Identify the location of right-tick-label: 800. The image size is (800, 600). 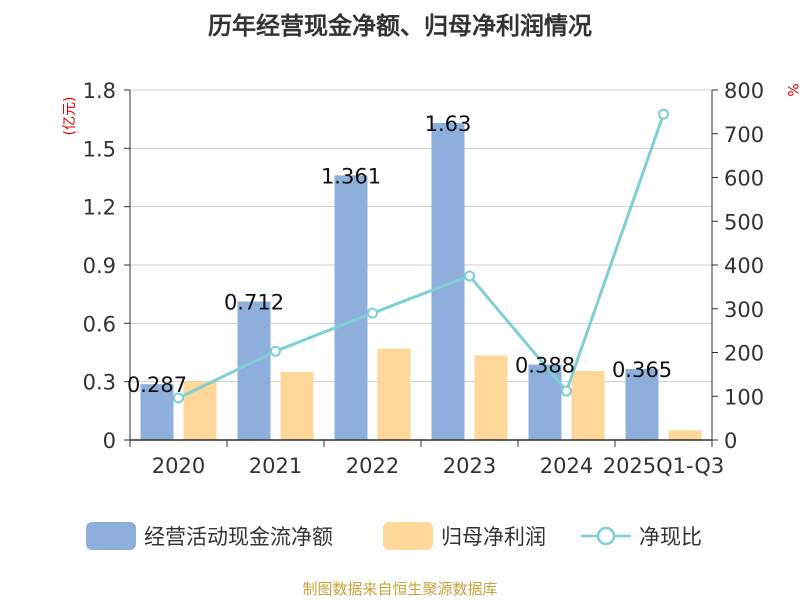
(744, 91).